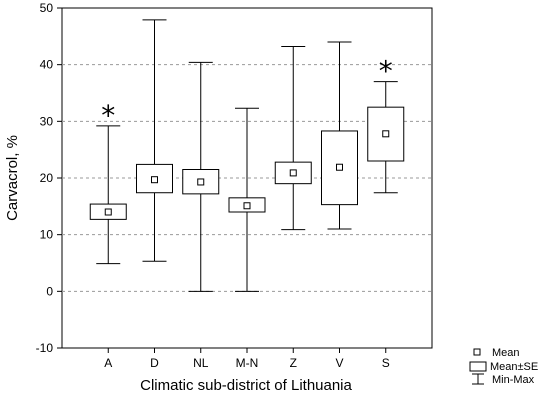  I want to click on y-tick-label: -10, so click(45, 348).